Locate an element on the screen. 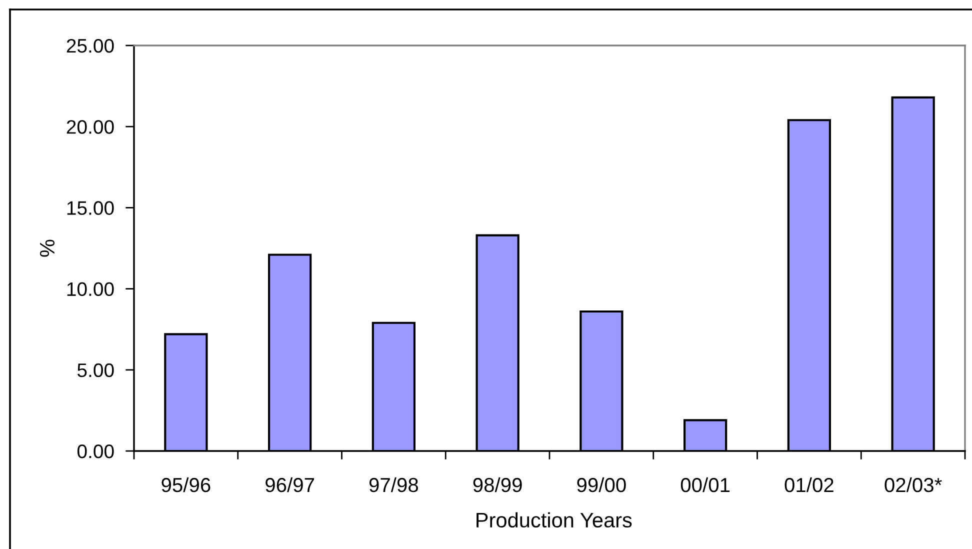  x-tick-label: 96/97 is located at coordinates (290, 484).